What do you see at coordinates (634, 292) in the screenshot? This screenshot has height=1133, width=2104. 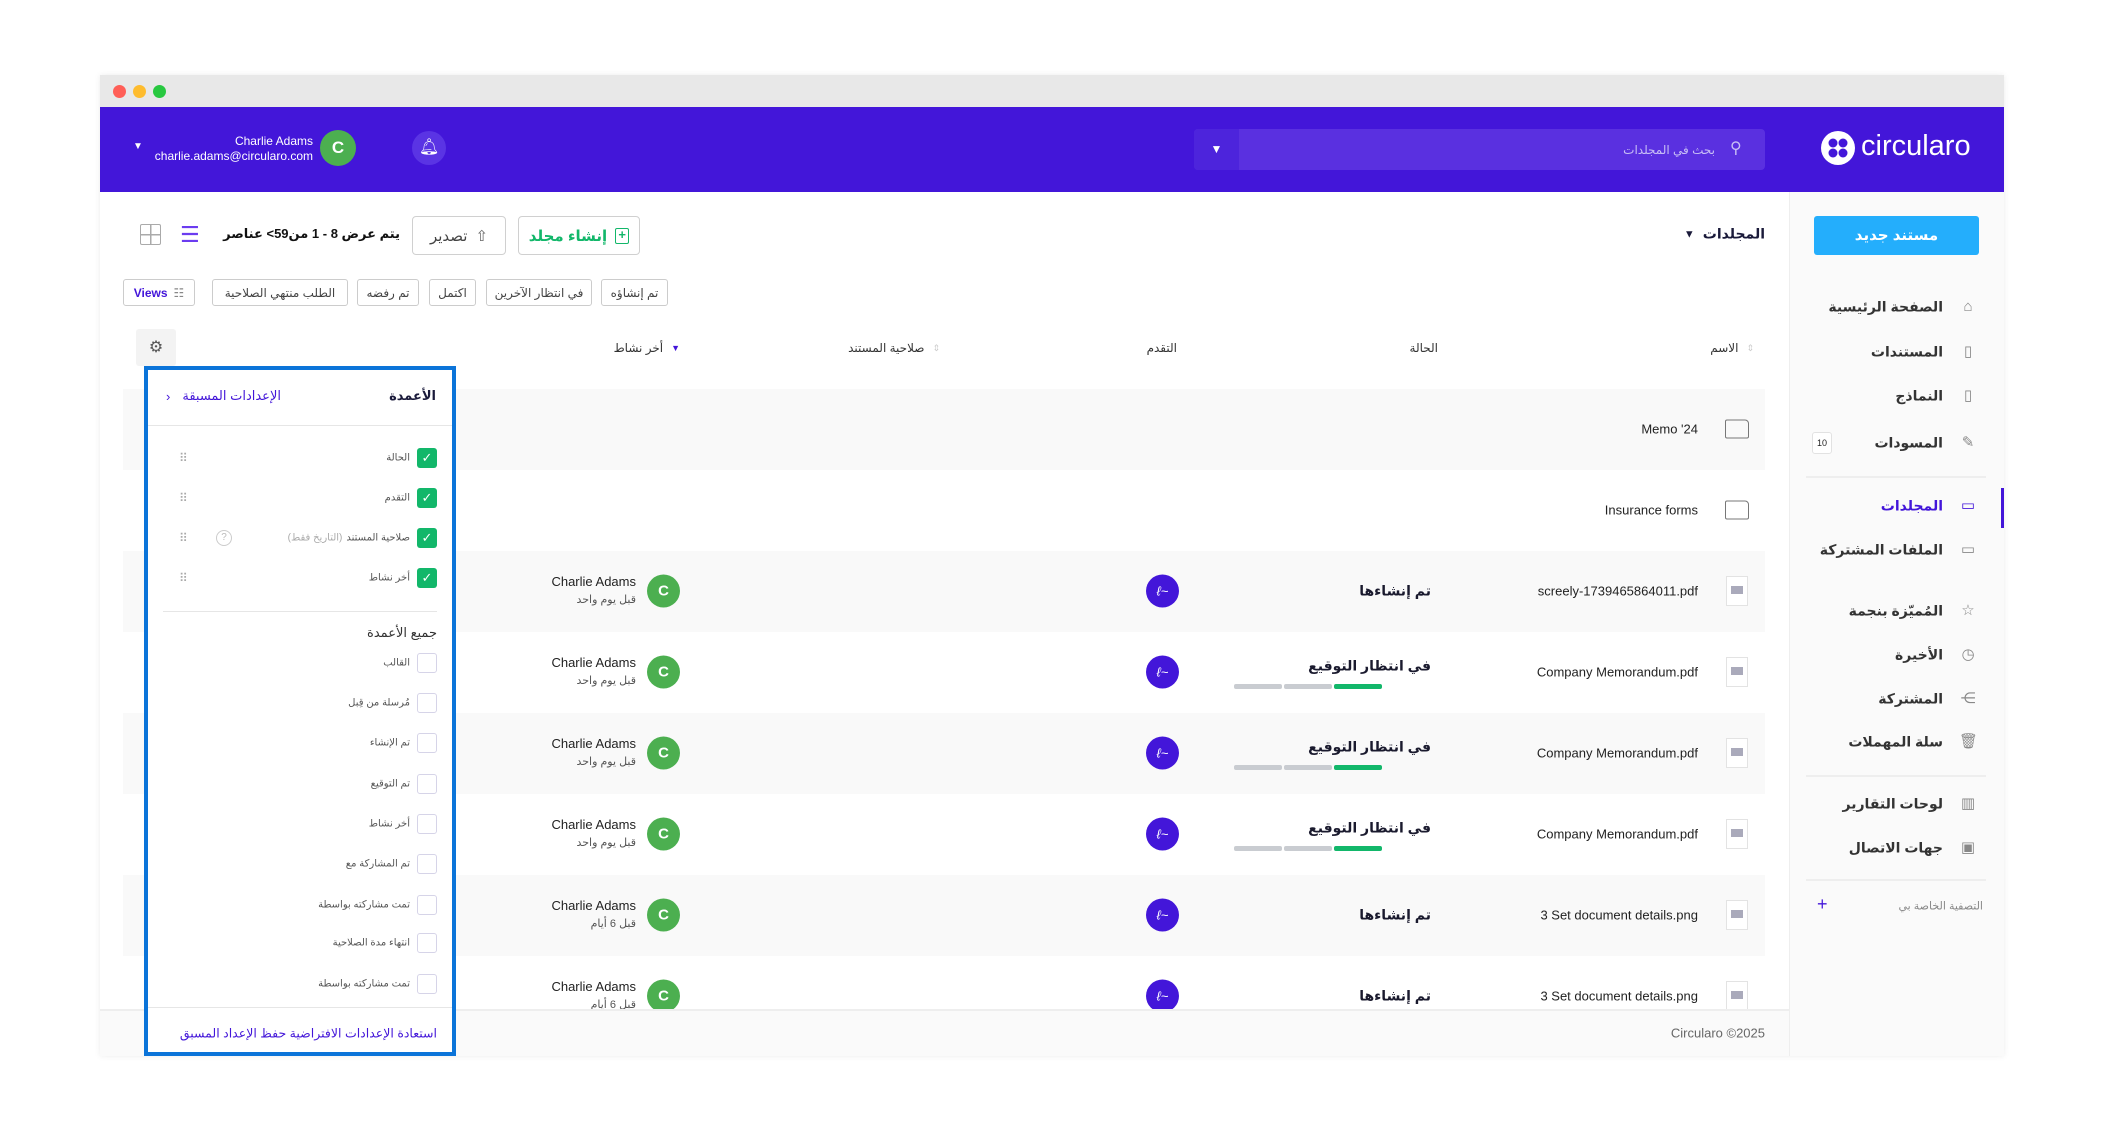 I see `filter-chip: تم إنشاؤه` at bounding box center [634, 292].